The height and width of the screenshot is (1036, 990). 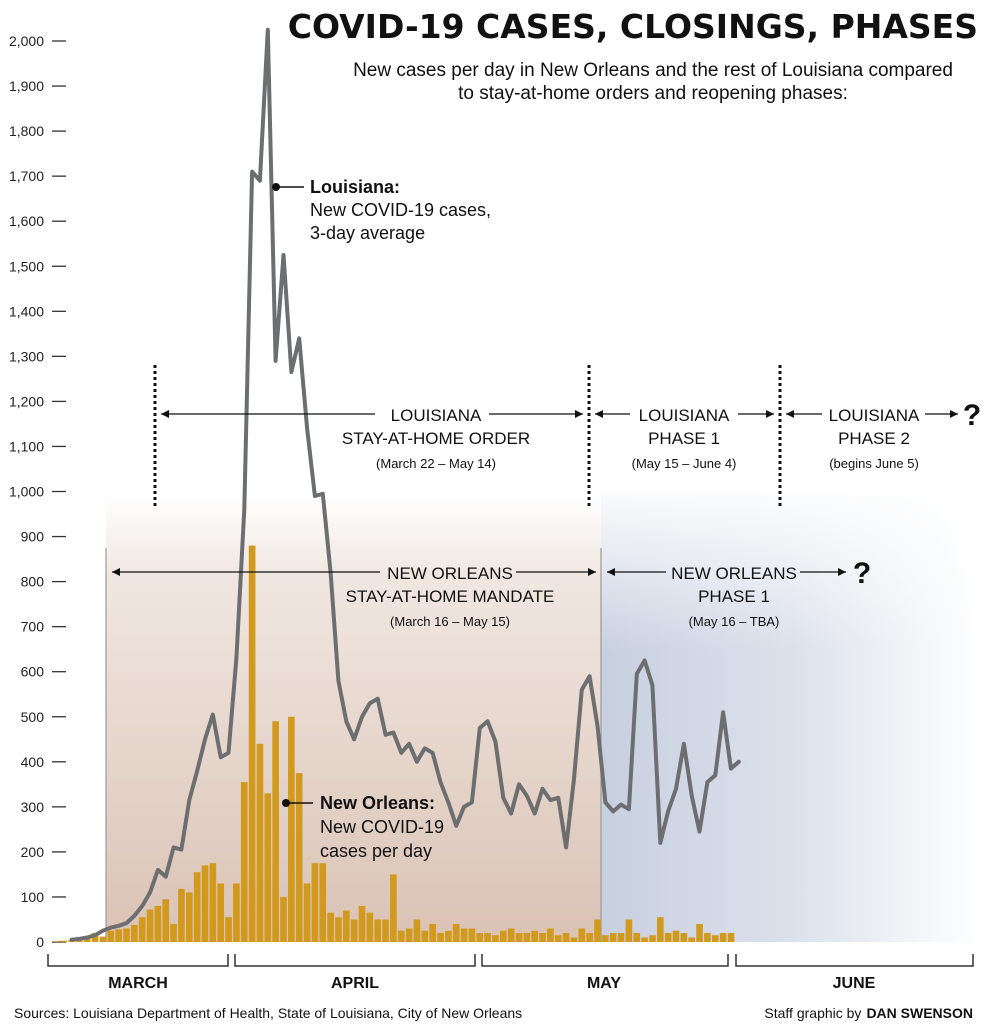 I want to click on la-phase1-line2: PHASE 1, so click(x=684, y=438).